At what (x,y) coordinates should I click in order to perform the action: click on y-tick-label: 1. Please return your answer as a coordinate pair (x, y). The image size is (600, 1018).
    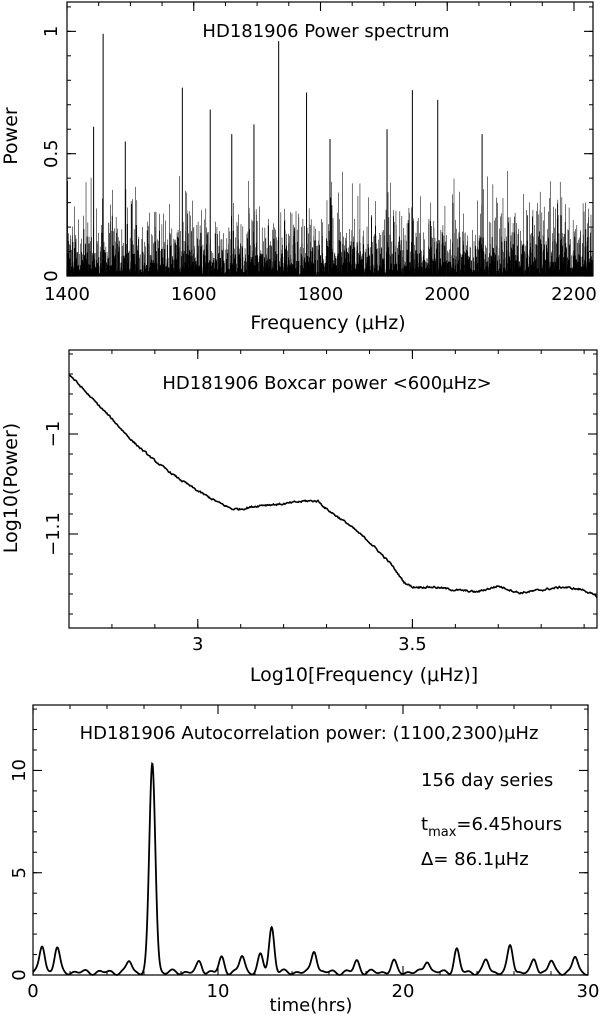
    Looking at the image, I should click on (51, 31).